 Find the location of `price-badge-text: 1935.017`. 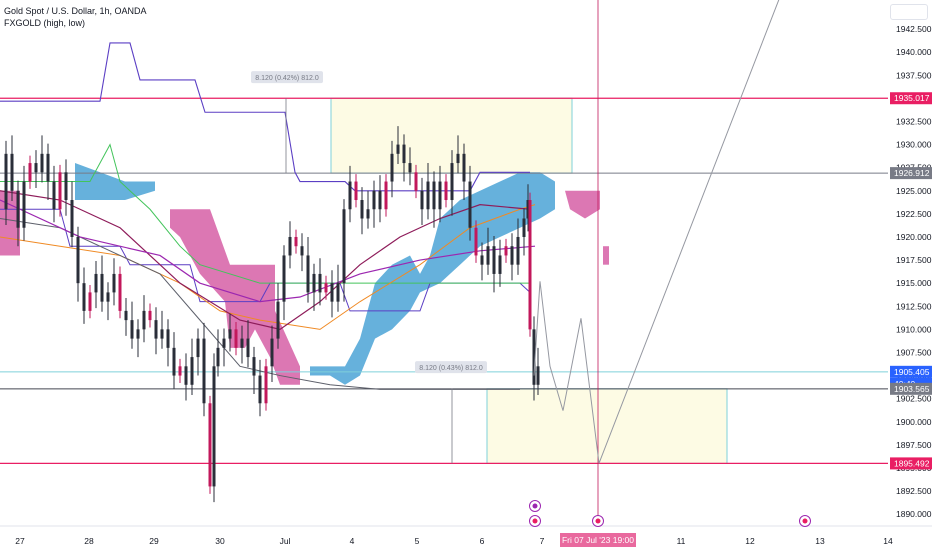

price-badge-text: 1935.017 is located at coordinates (912, 98).